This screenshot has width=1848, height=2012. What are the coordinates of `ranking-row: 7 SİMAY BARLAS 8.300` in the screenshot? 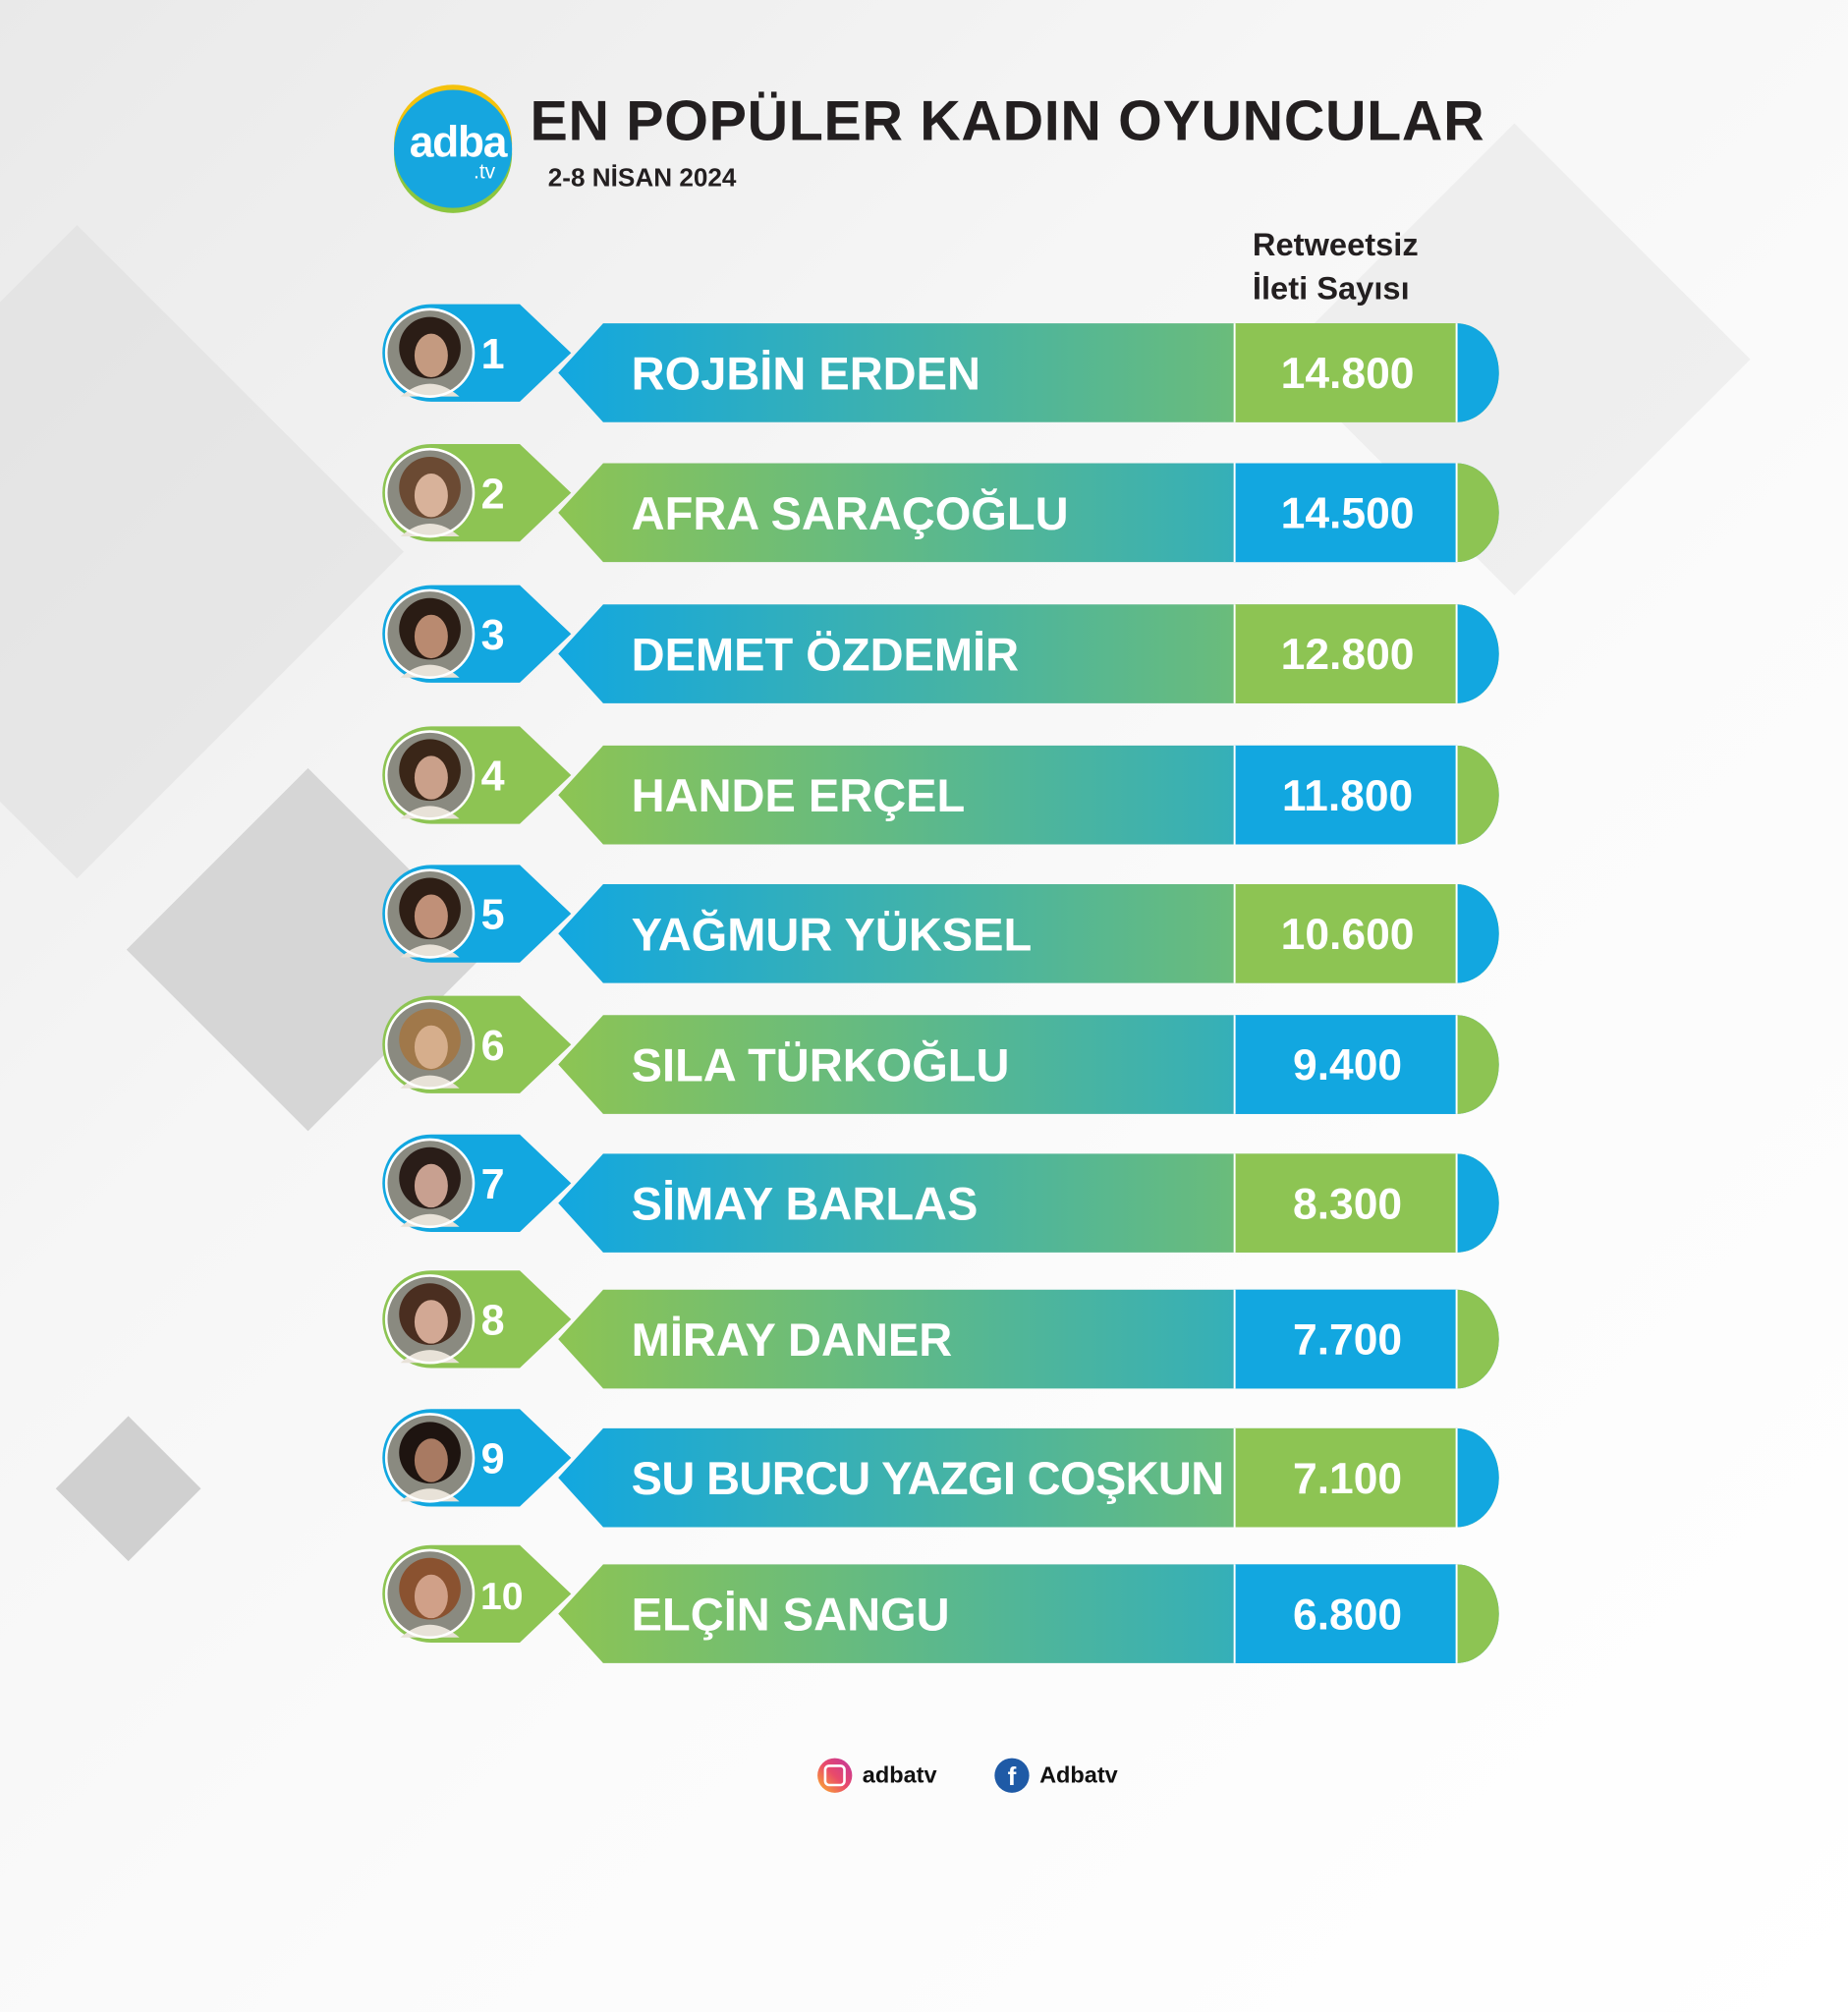 It's located at (940, 1193).